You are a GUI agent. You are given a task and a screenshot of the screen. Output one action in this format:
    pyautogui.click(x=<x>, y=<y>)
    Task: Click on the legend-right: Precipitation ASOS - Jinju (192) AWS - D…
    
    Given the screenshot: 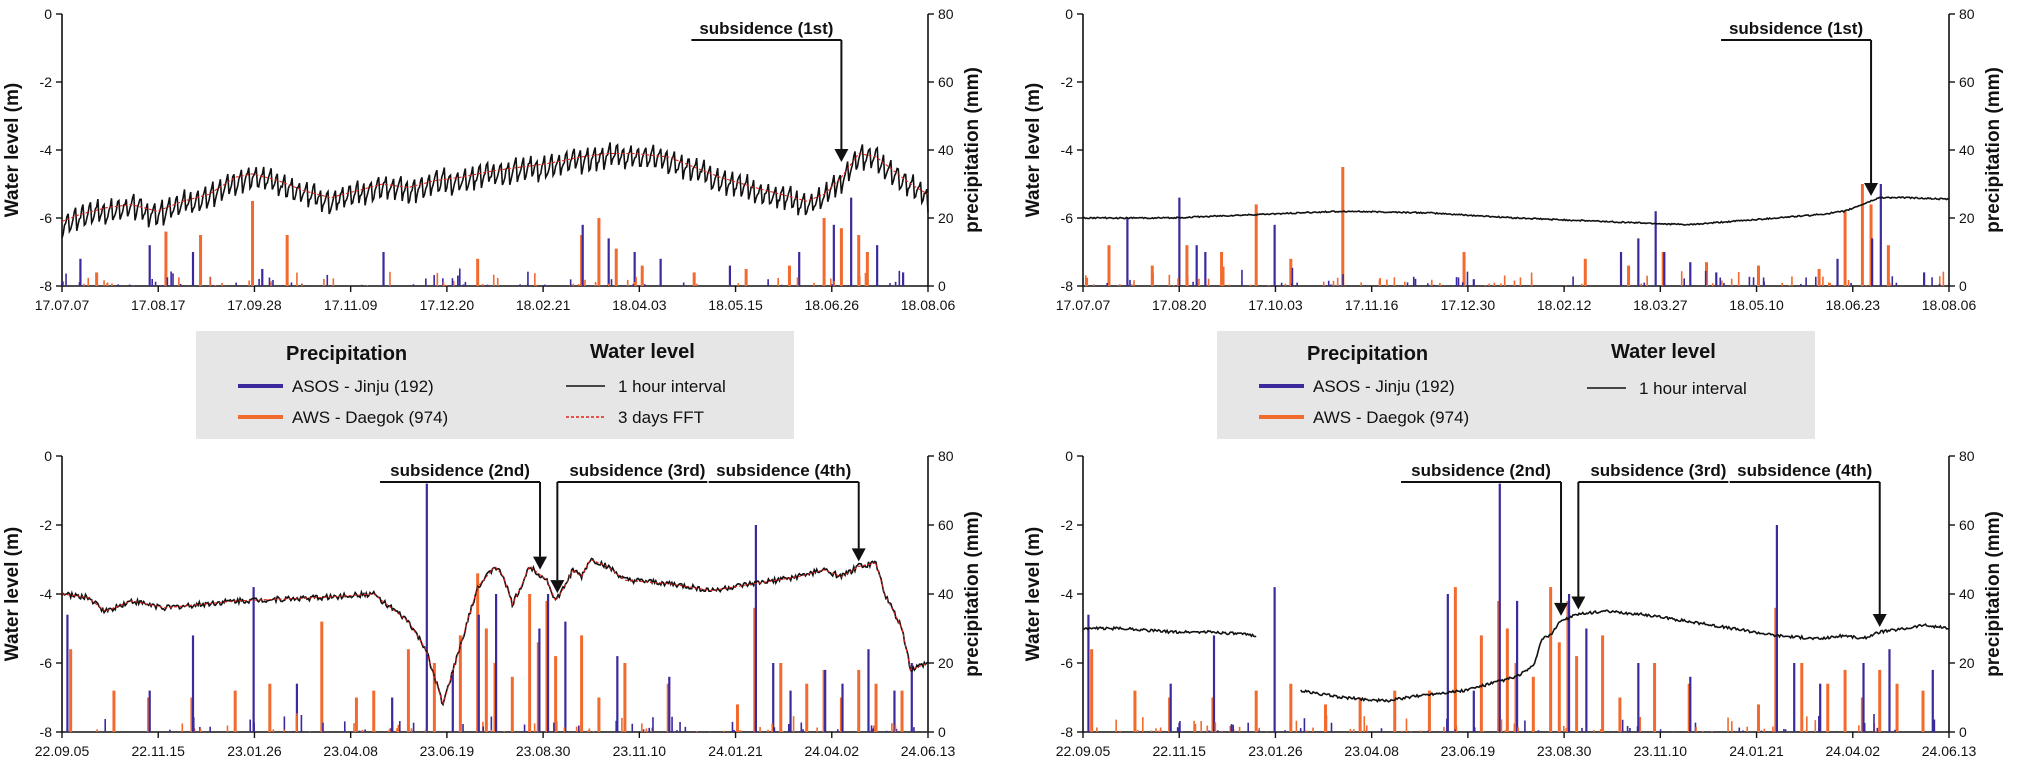 What is the action you would take?
    pyautogui.click(x=1516, y=385)
    